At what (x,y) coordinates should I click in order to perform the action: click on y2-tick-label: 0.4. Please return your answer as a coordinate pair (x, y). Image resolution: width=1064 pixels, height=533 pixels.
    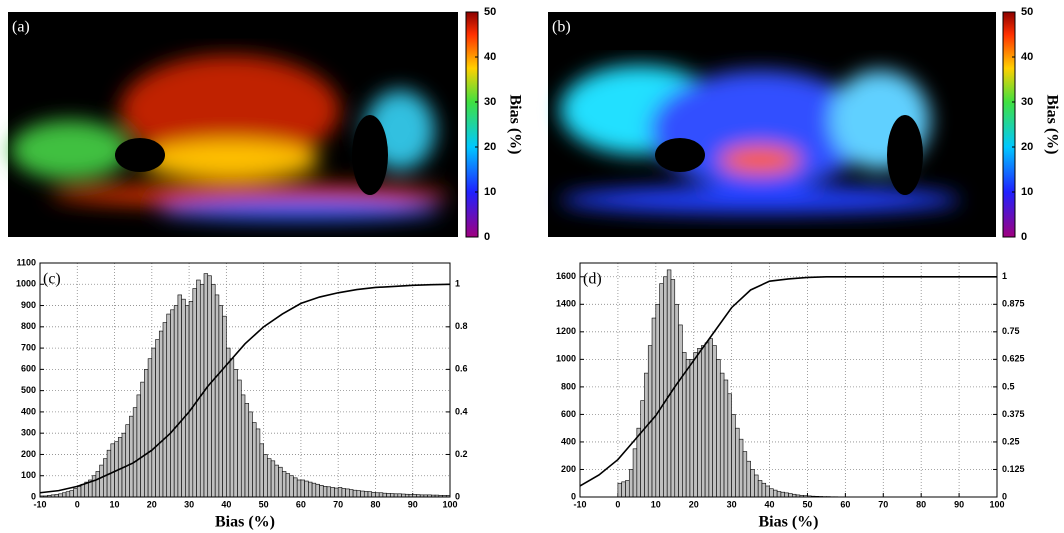
    Looking at the image, I should click on (461, 411).